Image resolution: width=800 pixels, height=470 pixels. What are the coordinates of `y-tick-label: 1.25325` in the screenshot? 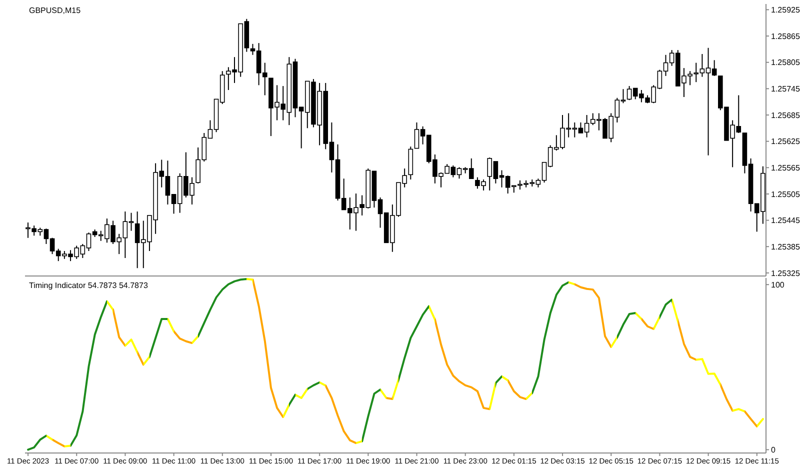 It's located at (785, 273).